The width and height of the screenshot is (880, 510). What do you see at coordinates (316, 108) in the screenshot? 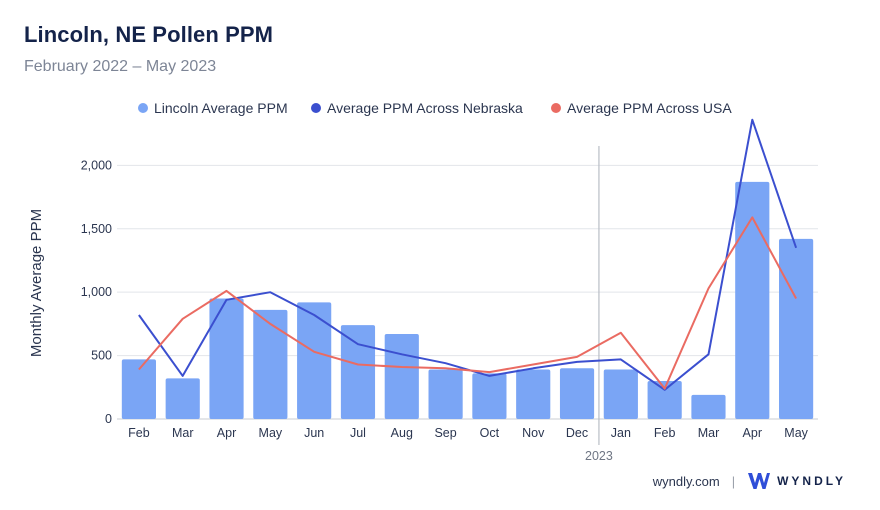
I see `legend-marker-nebraska` at bounding box center [316, 108].